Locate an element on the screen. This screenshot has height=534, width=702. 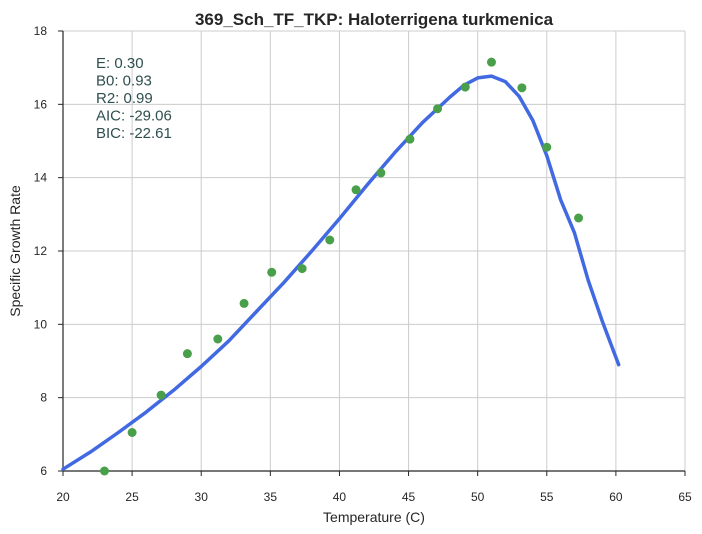
y-tick-label: 14 is located at coordinates (41, 178).